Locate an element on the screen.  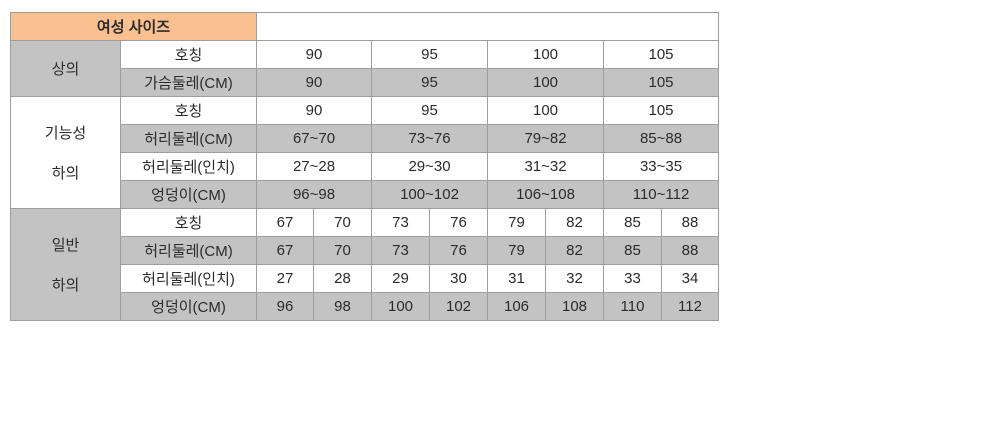
section-label-lines: 기능성 하의 is located at coordinates (66, 153).